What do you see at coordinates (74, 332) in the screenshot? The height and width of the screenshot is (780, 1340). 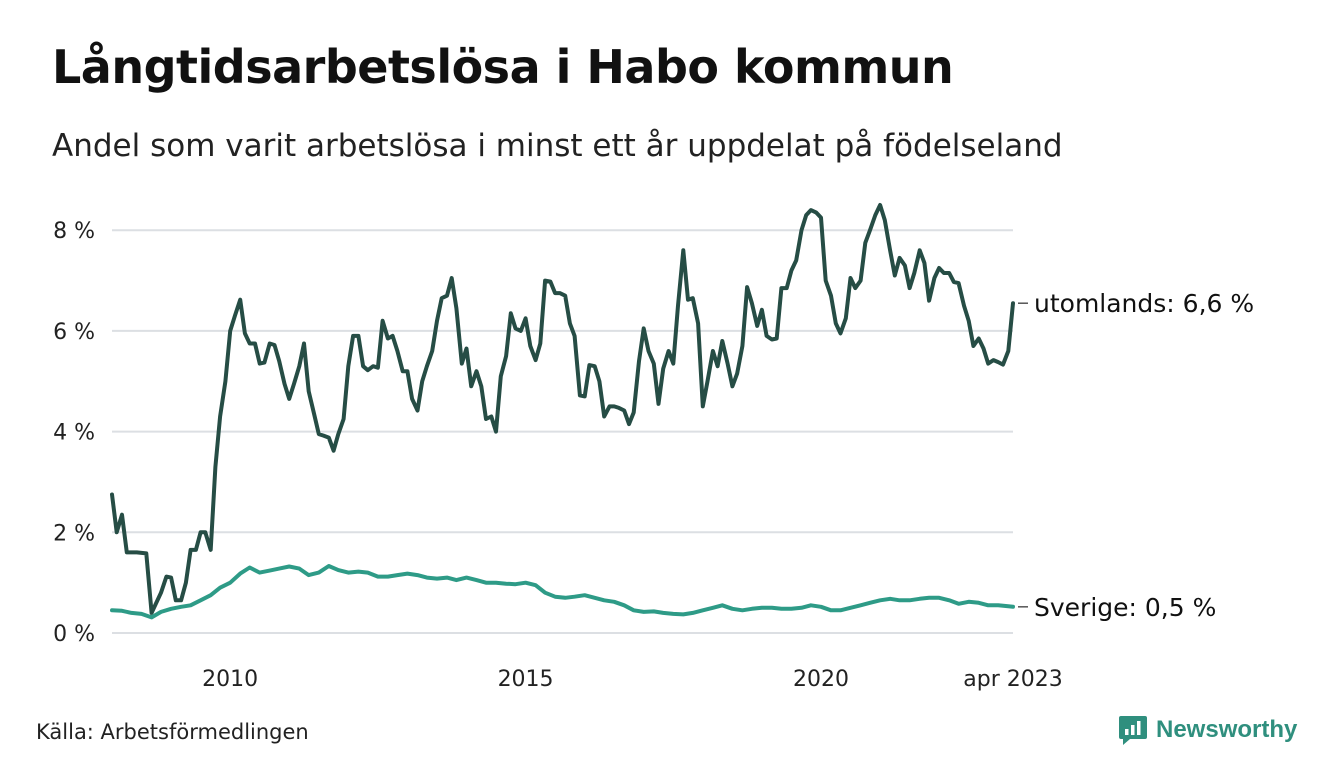 I see `y-tick-label: 6 %` at bounding box center [74, 332].